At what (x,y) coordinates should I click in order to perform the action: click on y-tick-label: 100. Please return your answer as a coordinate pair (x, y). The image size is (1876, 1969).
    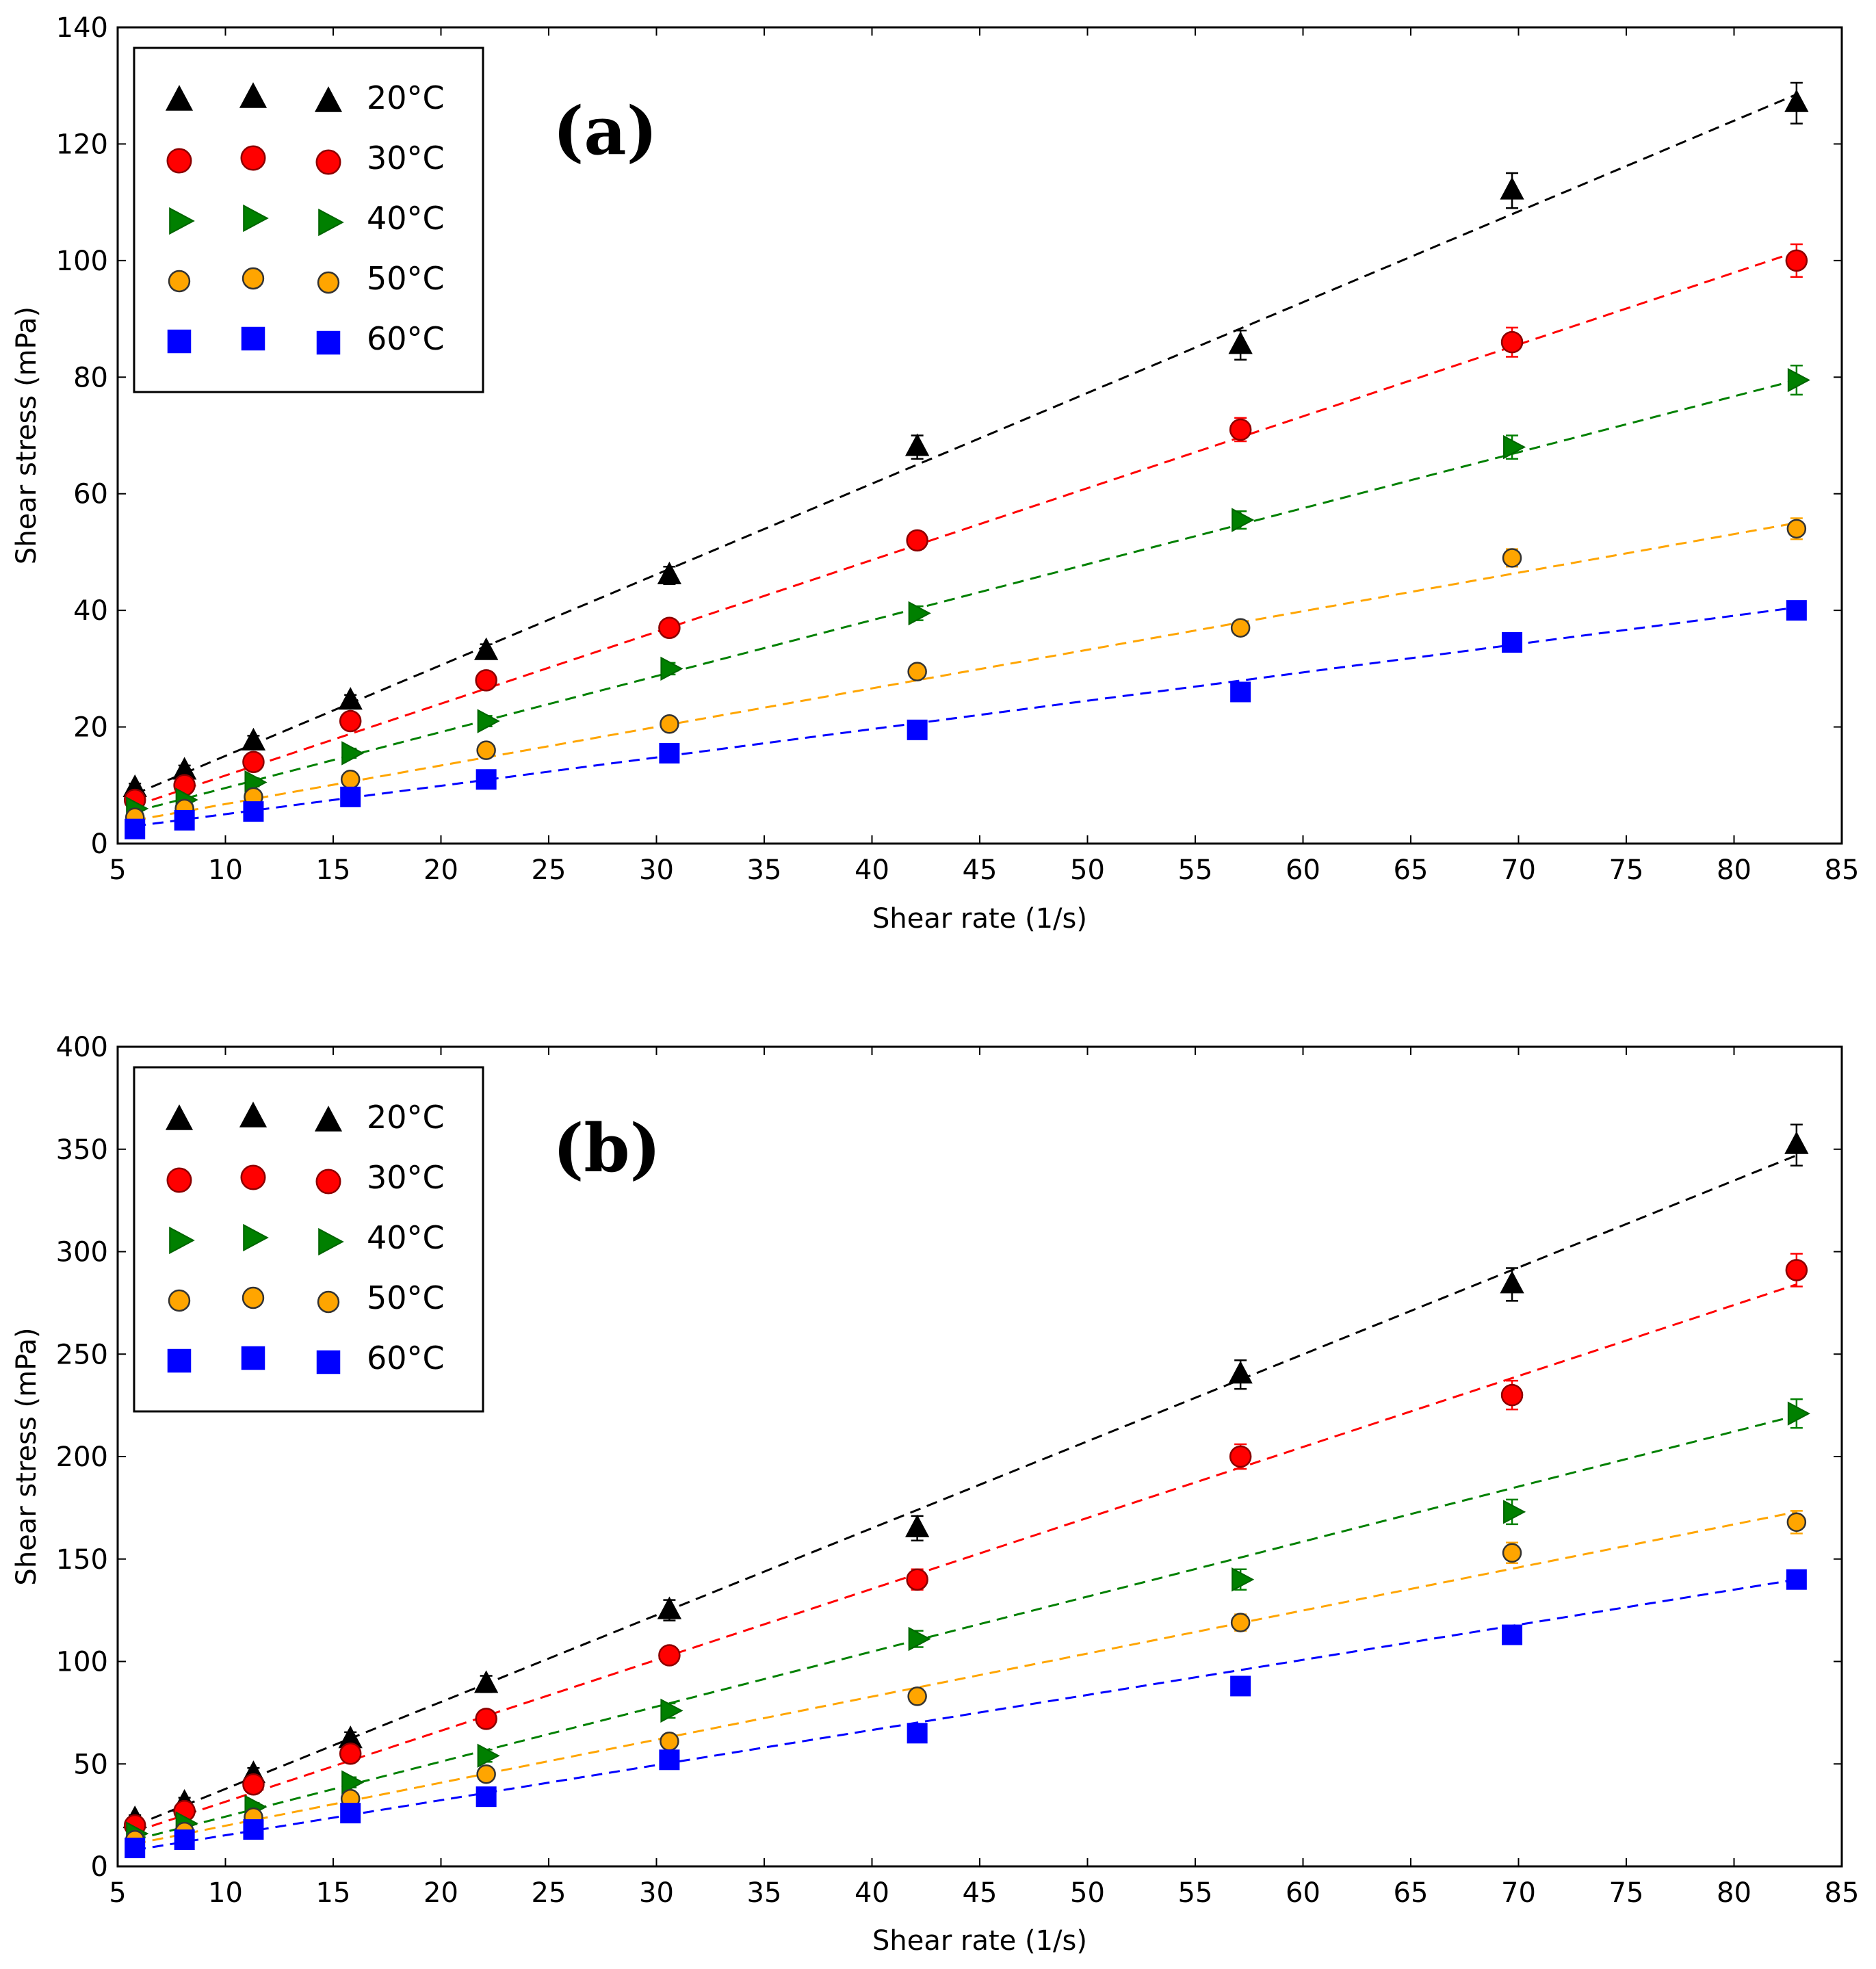
    Looking at the image, I should click on (82, 262).